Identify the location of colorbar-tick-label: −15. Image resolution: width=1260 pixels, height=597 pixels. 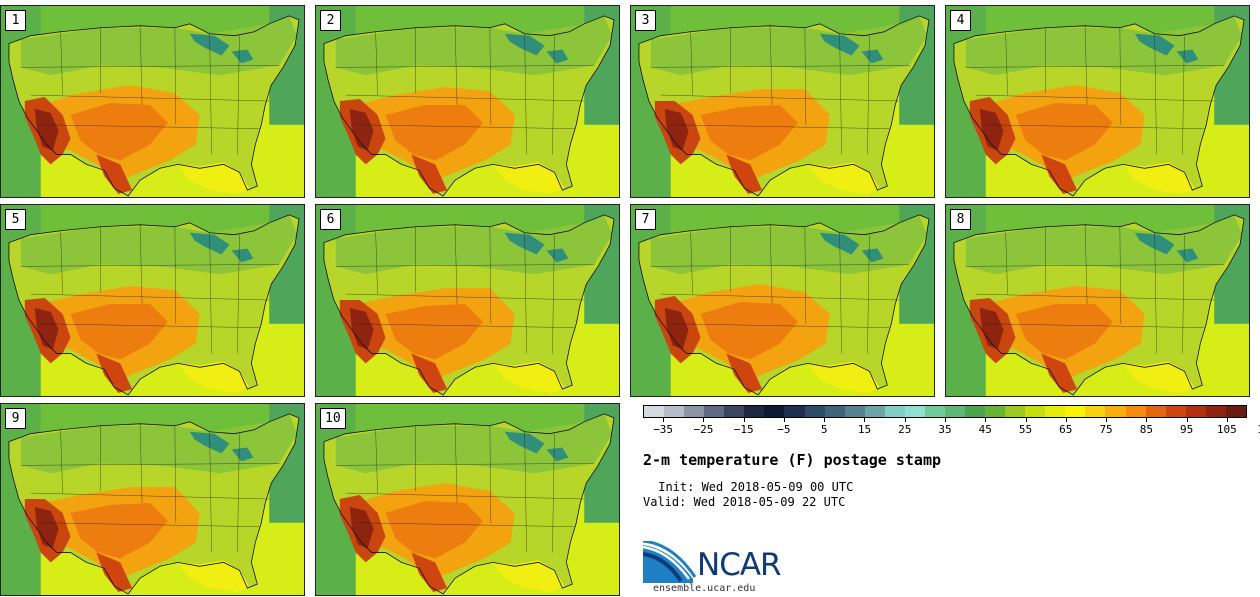
(743, 429).